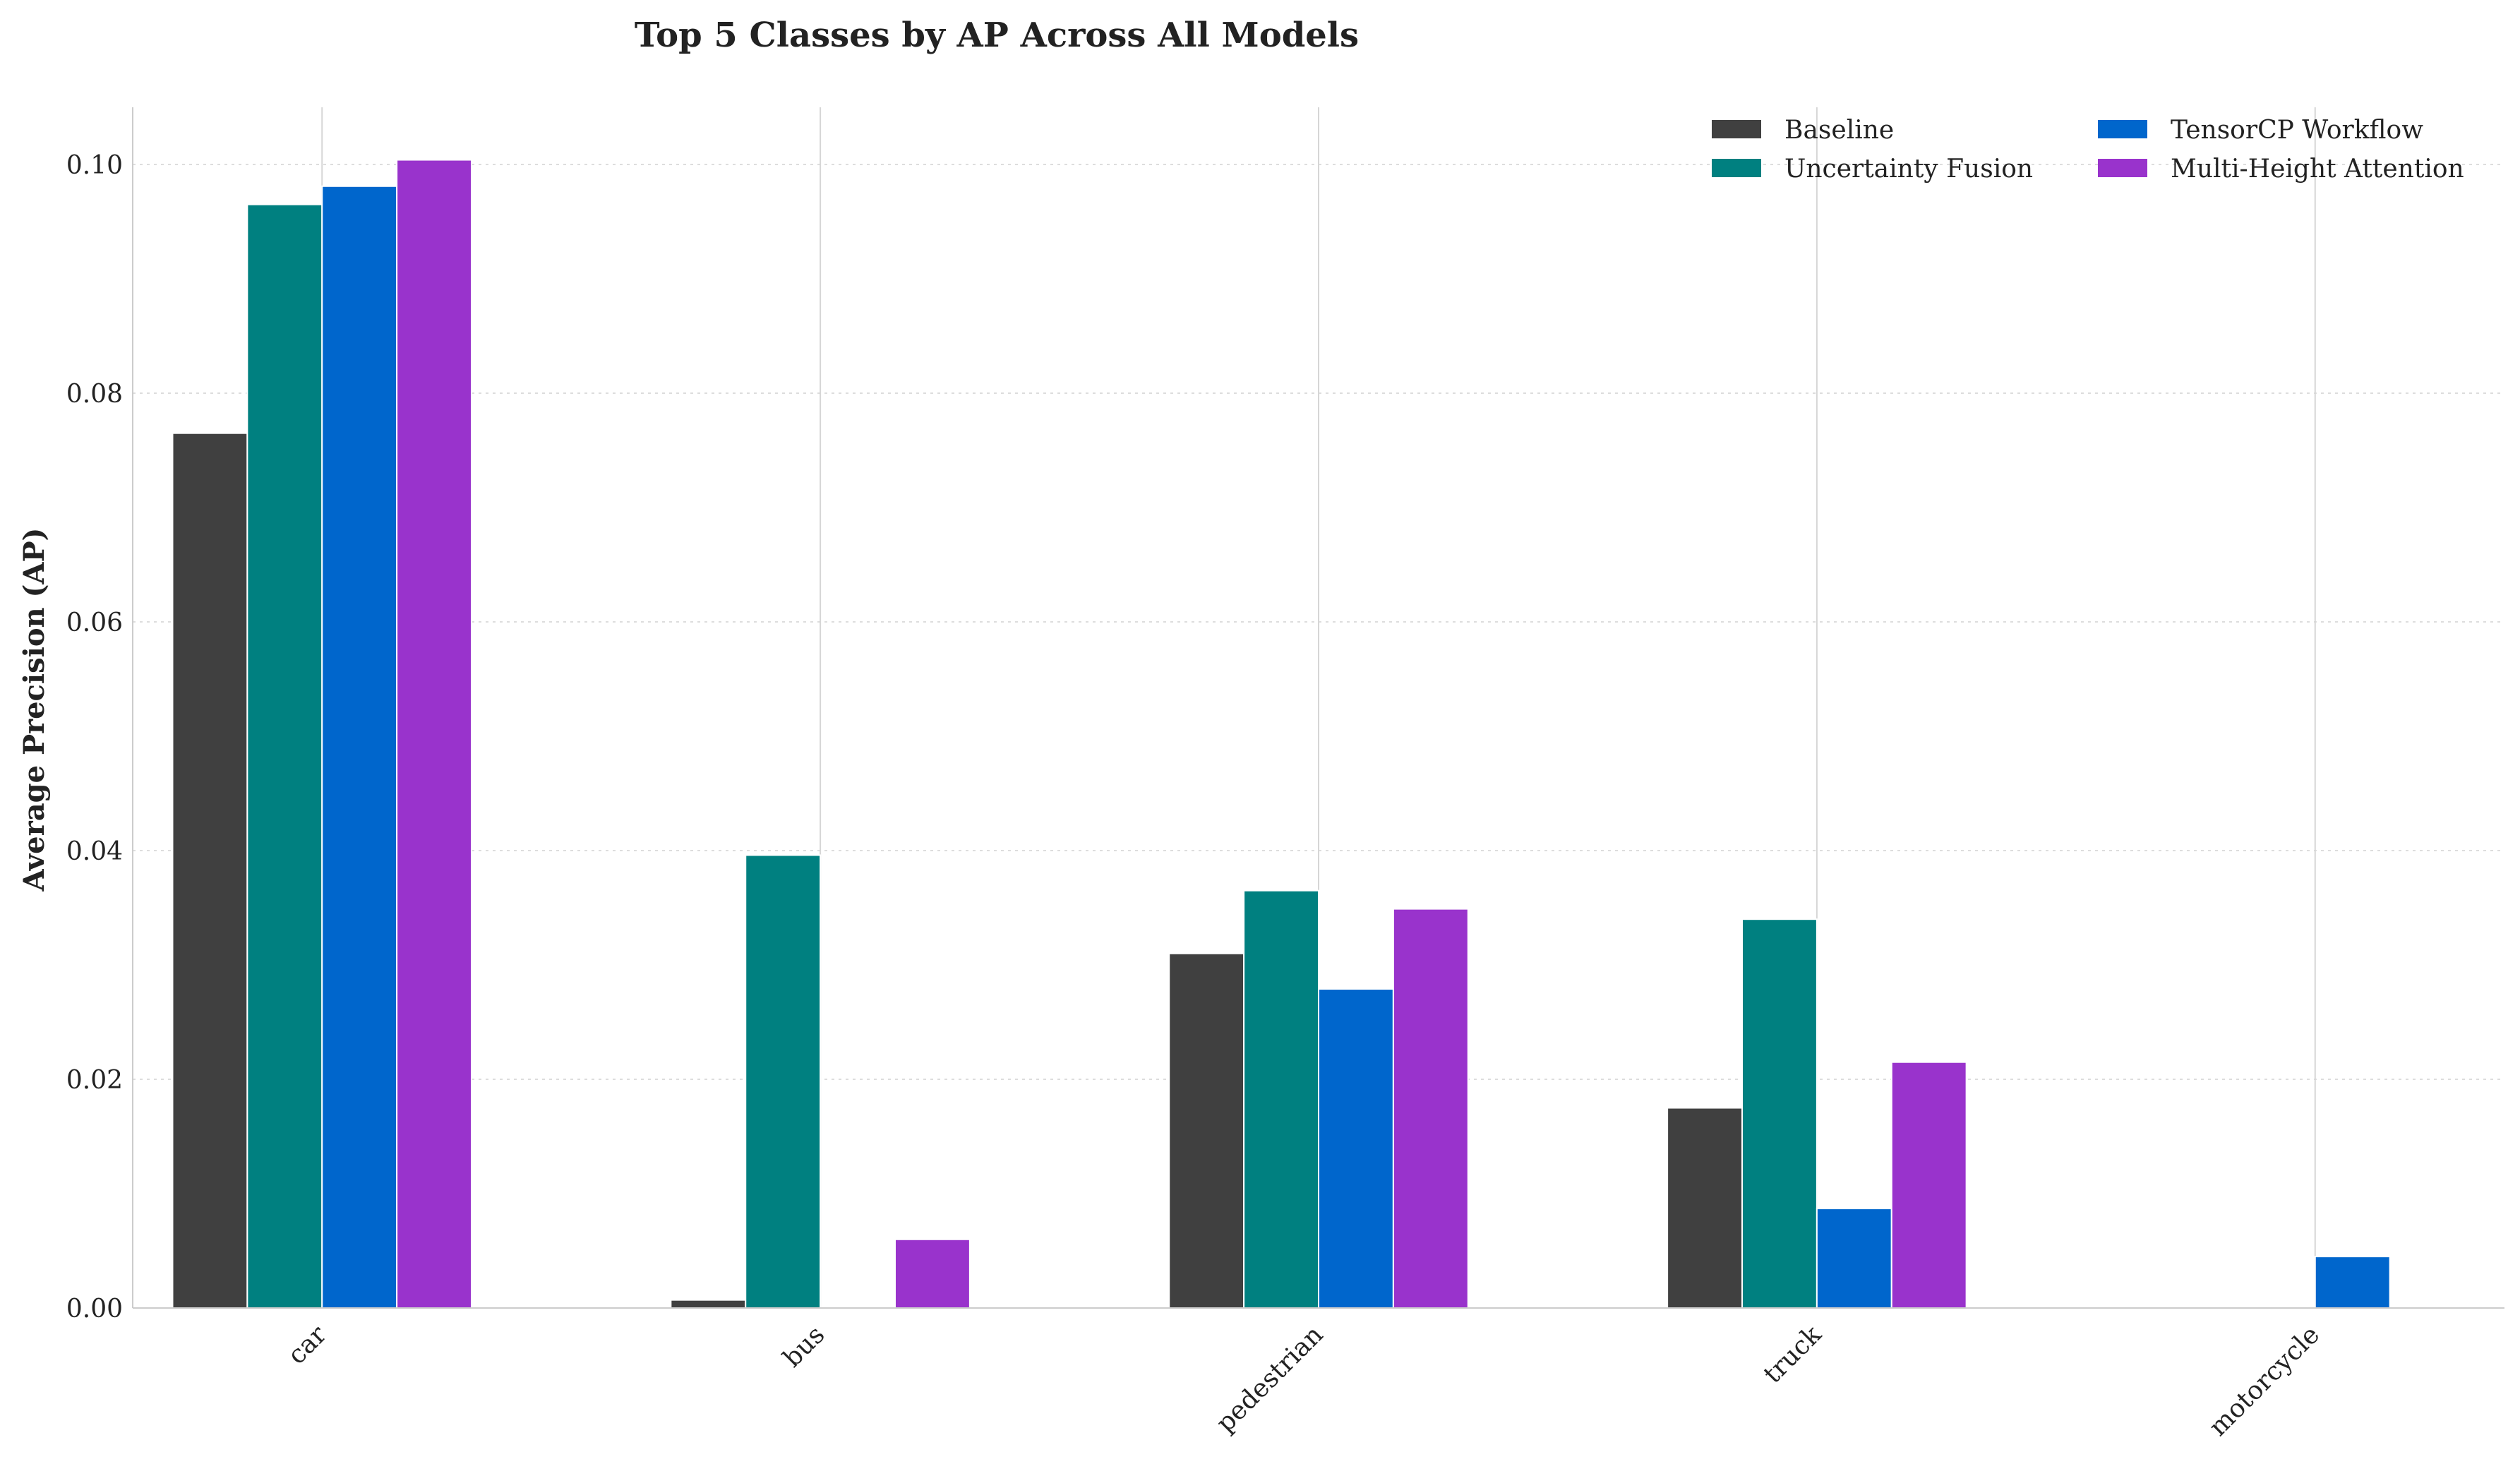 The height and width of the screenshot is (1464, 2520). I want to click on bar-tensorcp-workflow-motorcycle, so click(2353, 1282).